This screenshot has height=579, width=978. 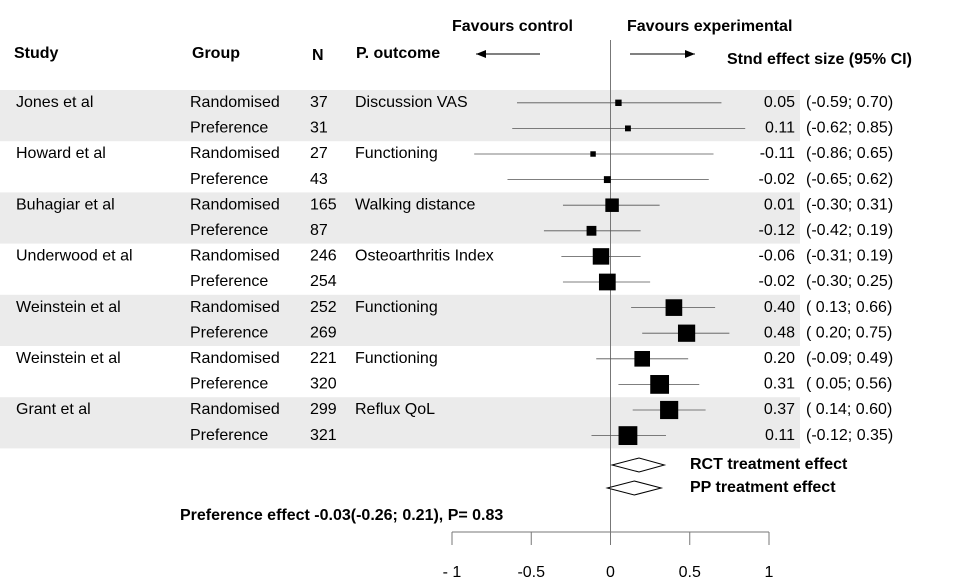 I want to click on n: 165, so click(x=323, y=204).